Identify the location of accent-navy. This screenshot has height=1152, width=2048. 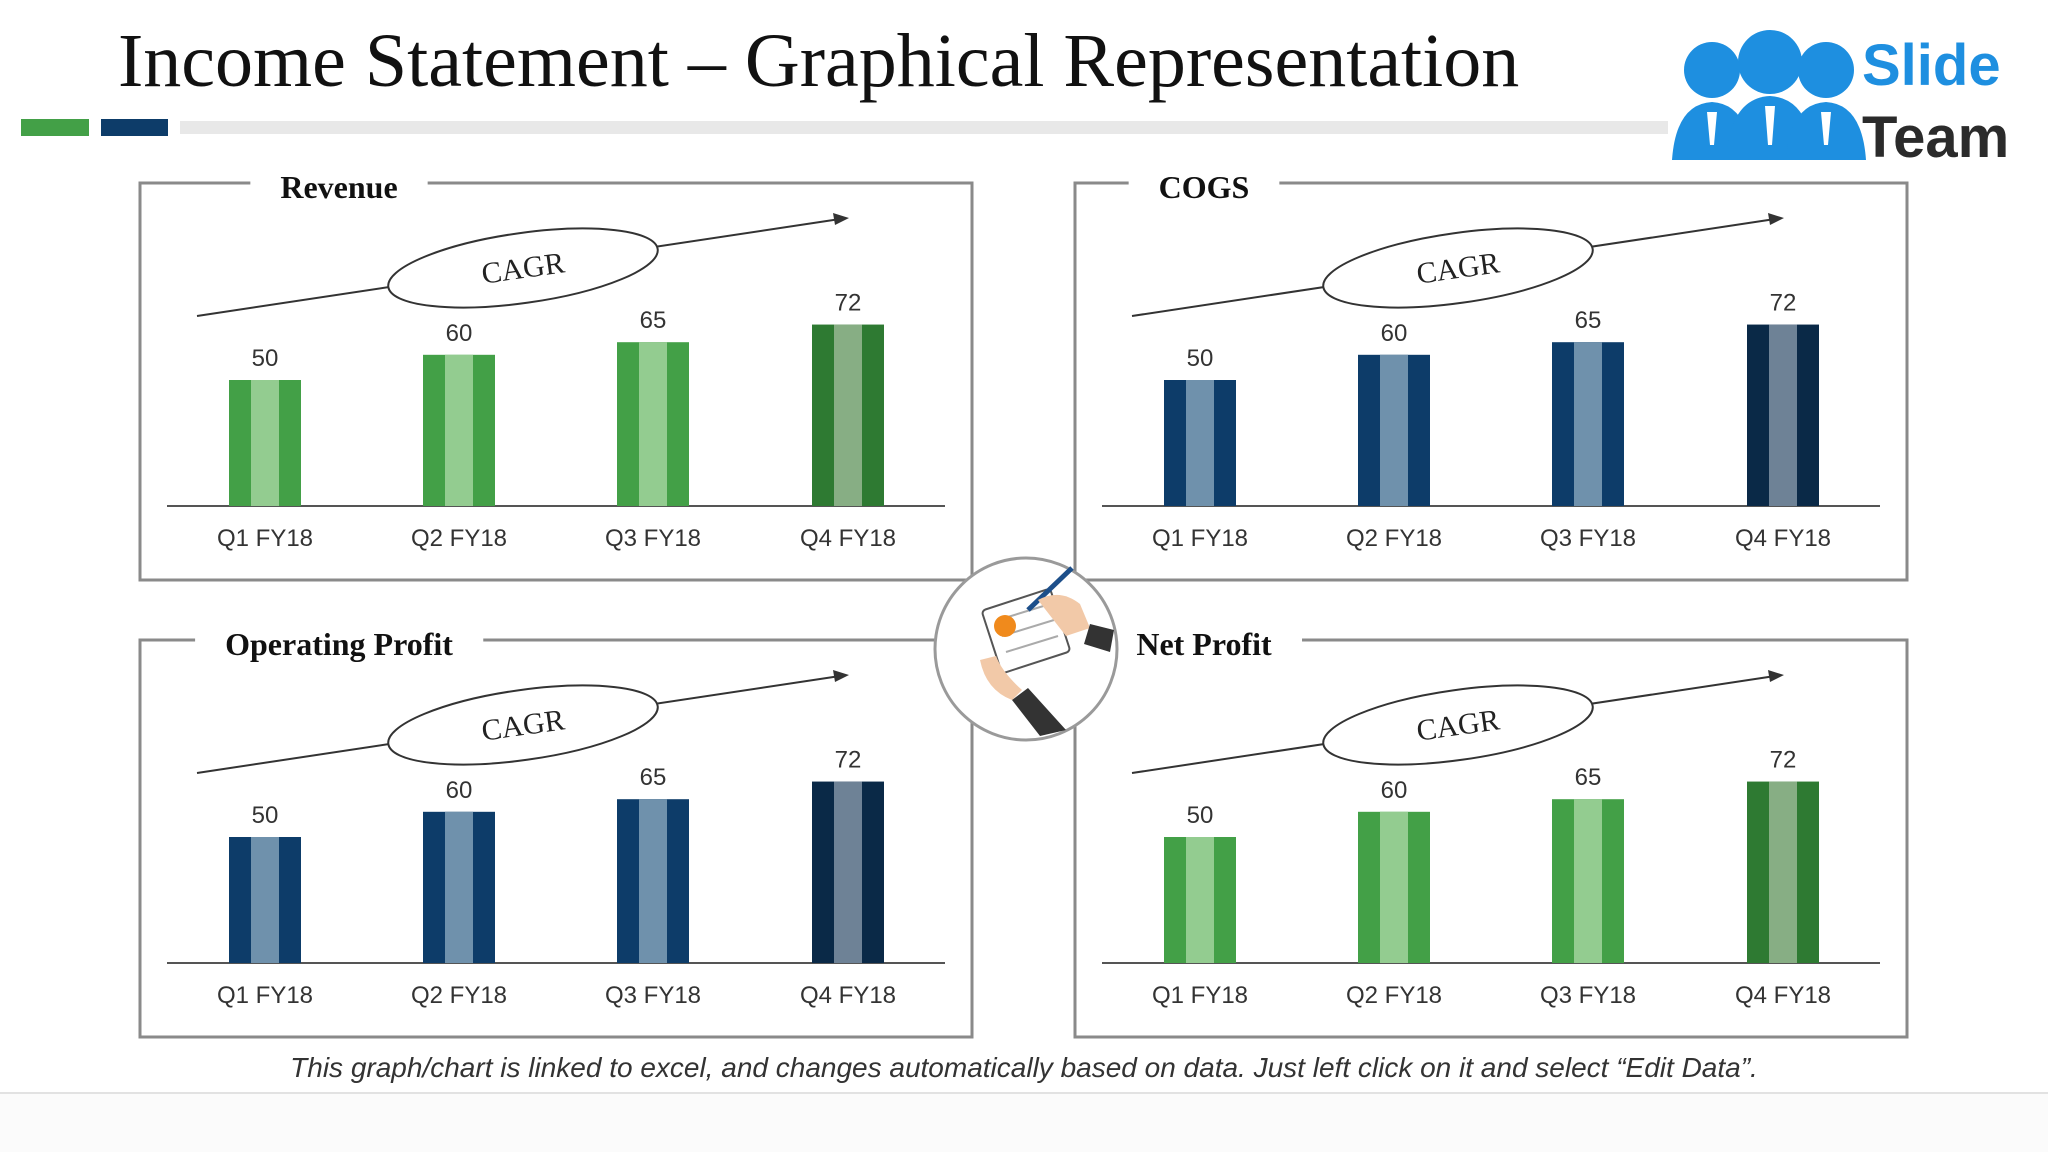
(134, 127).